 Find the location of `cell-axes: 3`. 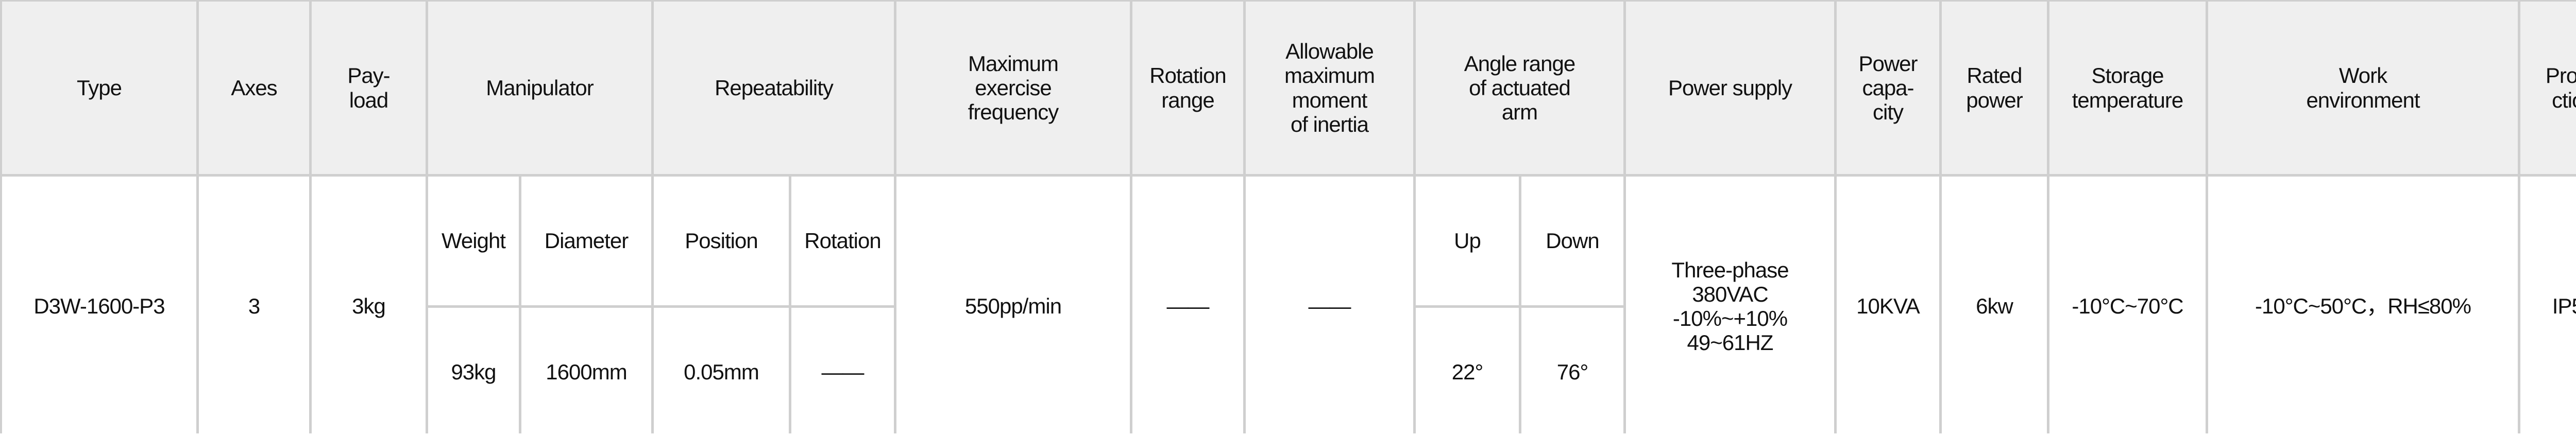

cell-axes: 3 is located at coordinates (254, 306).